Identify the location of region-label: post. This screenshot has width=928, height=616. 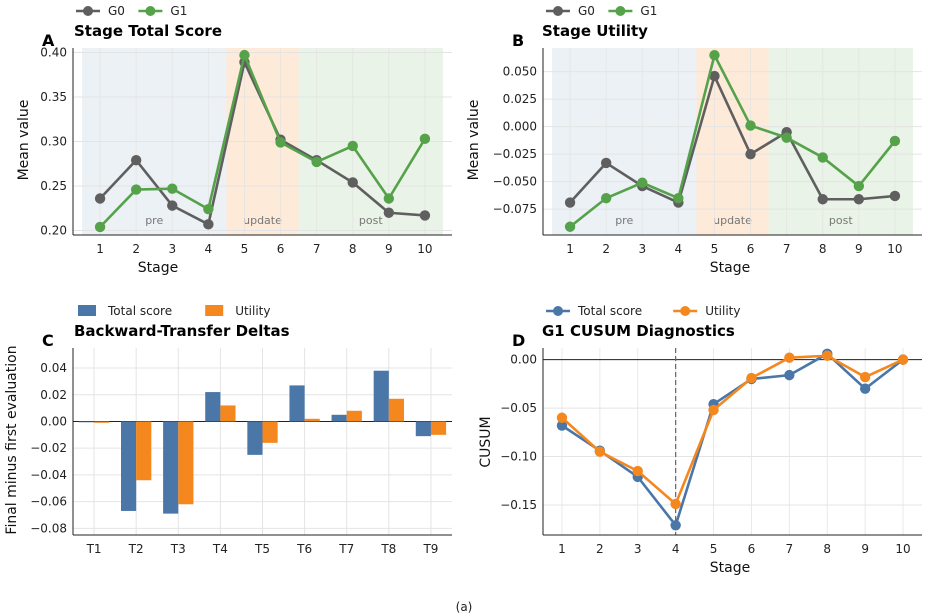
(371, 220).